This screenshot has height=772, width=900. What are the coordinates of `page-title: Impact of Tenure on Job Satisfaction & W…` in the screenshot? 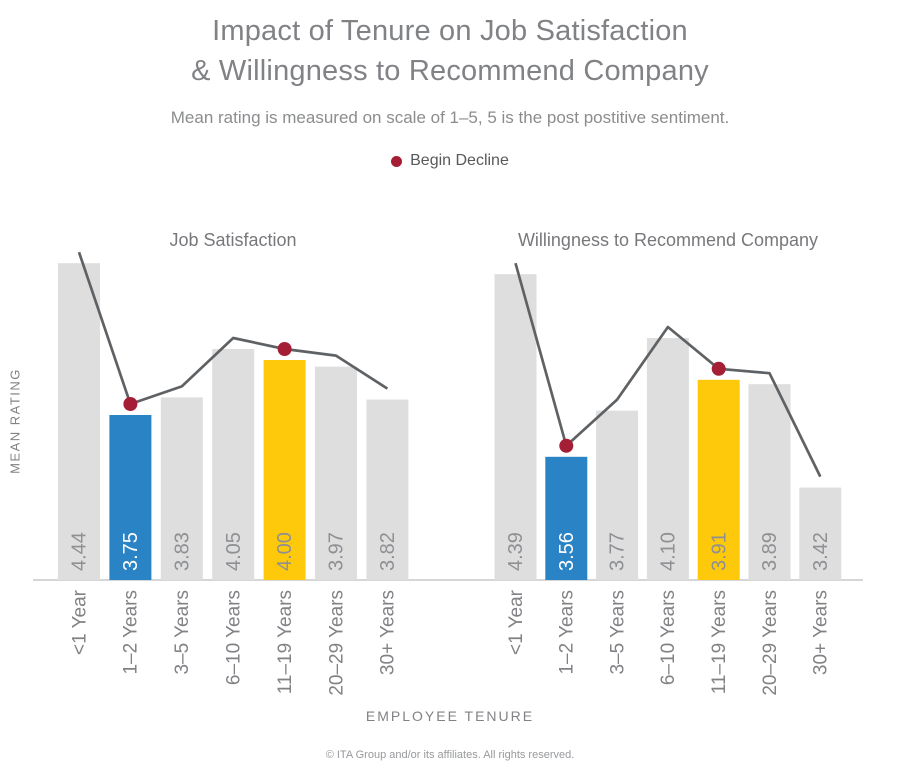 It's located at (450, 51).